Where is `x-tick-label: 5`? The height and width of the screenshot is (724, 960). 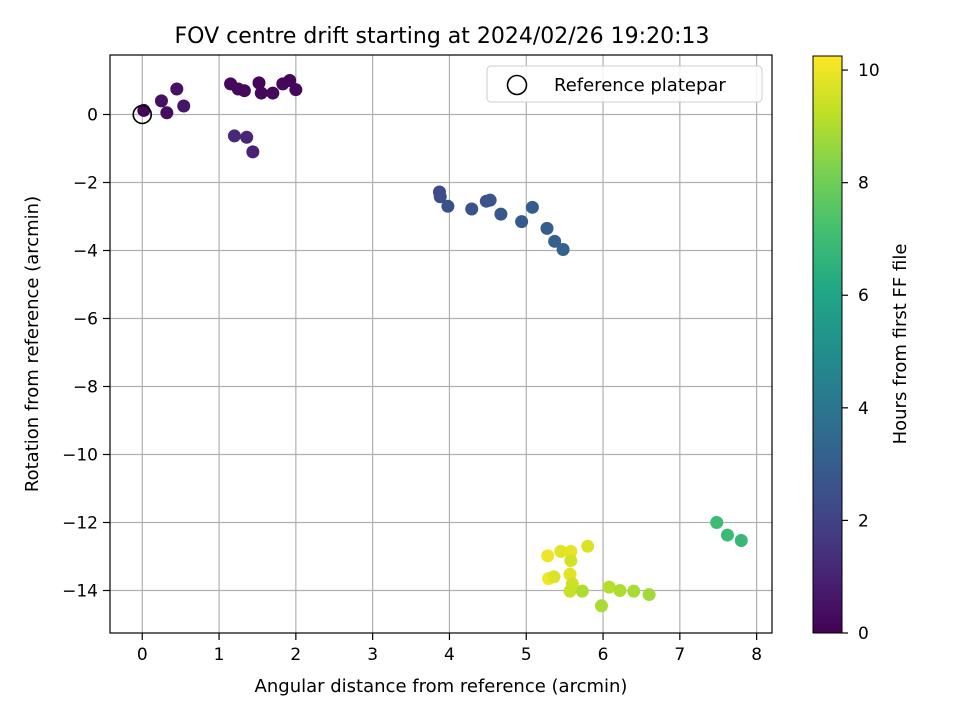 x-tick-label: 5 is located at coordinates (526, 655).